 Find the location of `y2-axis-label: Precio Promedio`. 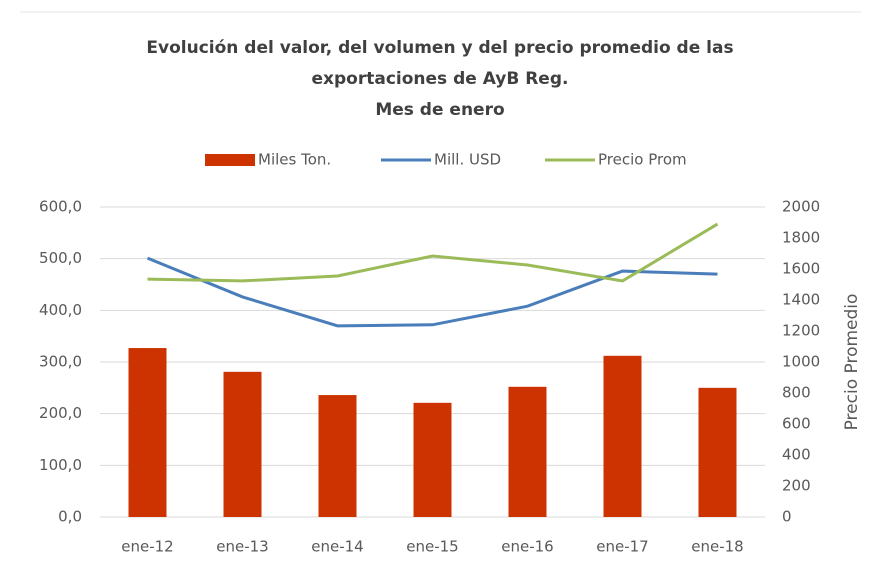

y2-axis-label: Precio Promedio is located at coordinates (852, 362).